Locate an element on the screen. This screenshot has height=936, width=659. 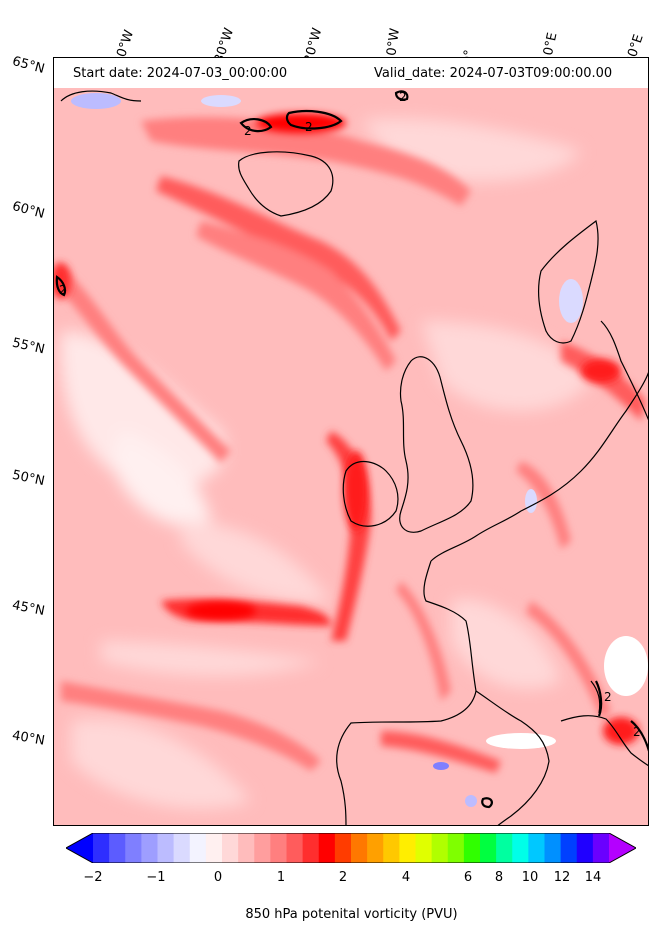
colorbar-tick: −2 is located at coordinates (93, 877).